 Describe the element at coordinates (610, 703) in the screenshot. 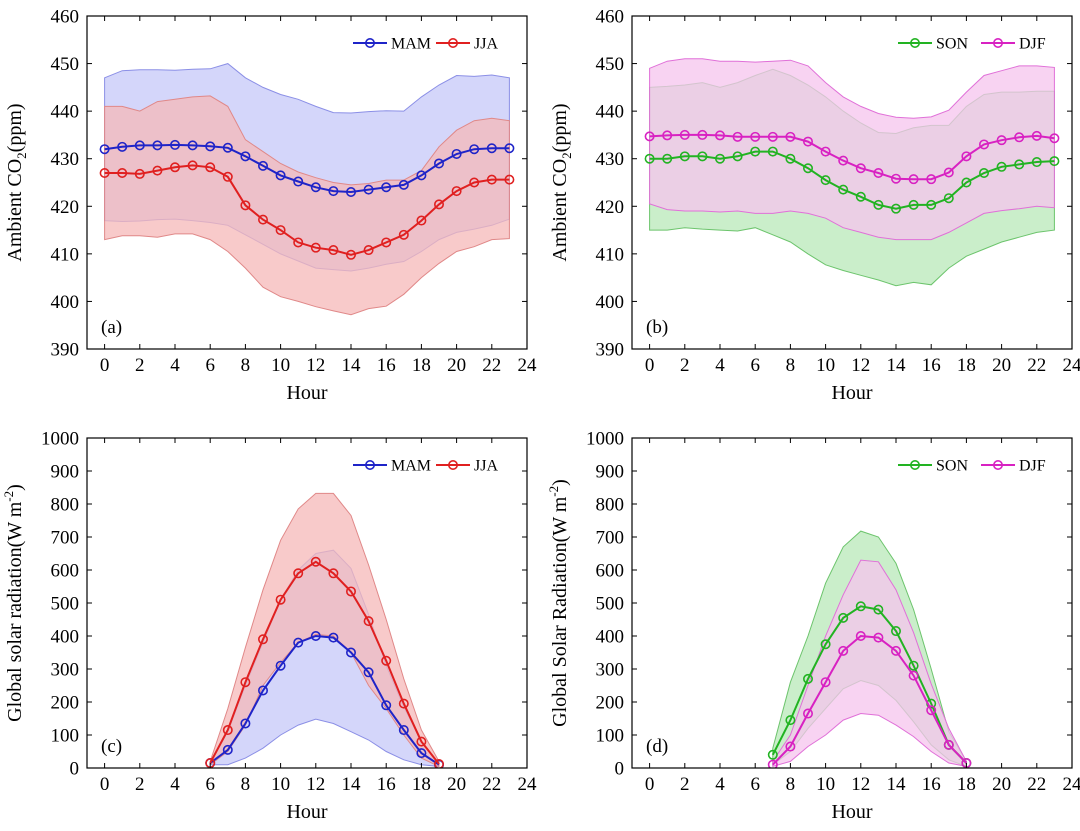

I see `y-tick-label: 200` at that location.